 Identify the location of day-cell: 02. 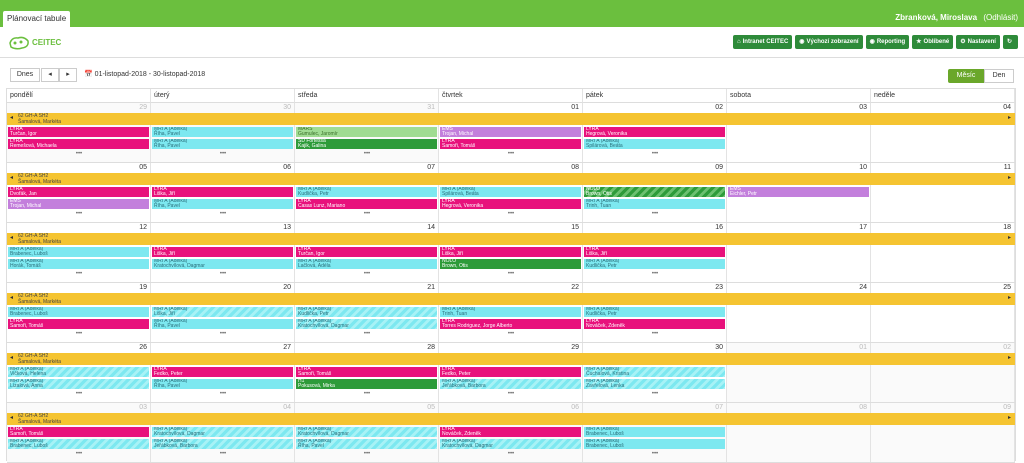
(943, 372).